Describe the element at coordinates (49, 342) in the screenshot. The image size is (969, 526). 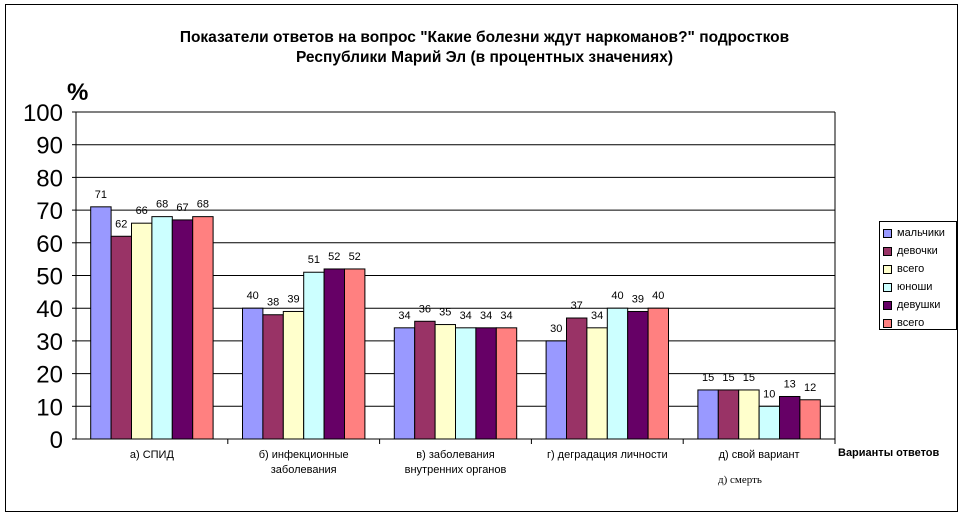
I see `y-tick-label: 30` at that location.